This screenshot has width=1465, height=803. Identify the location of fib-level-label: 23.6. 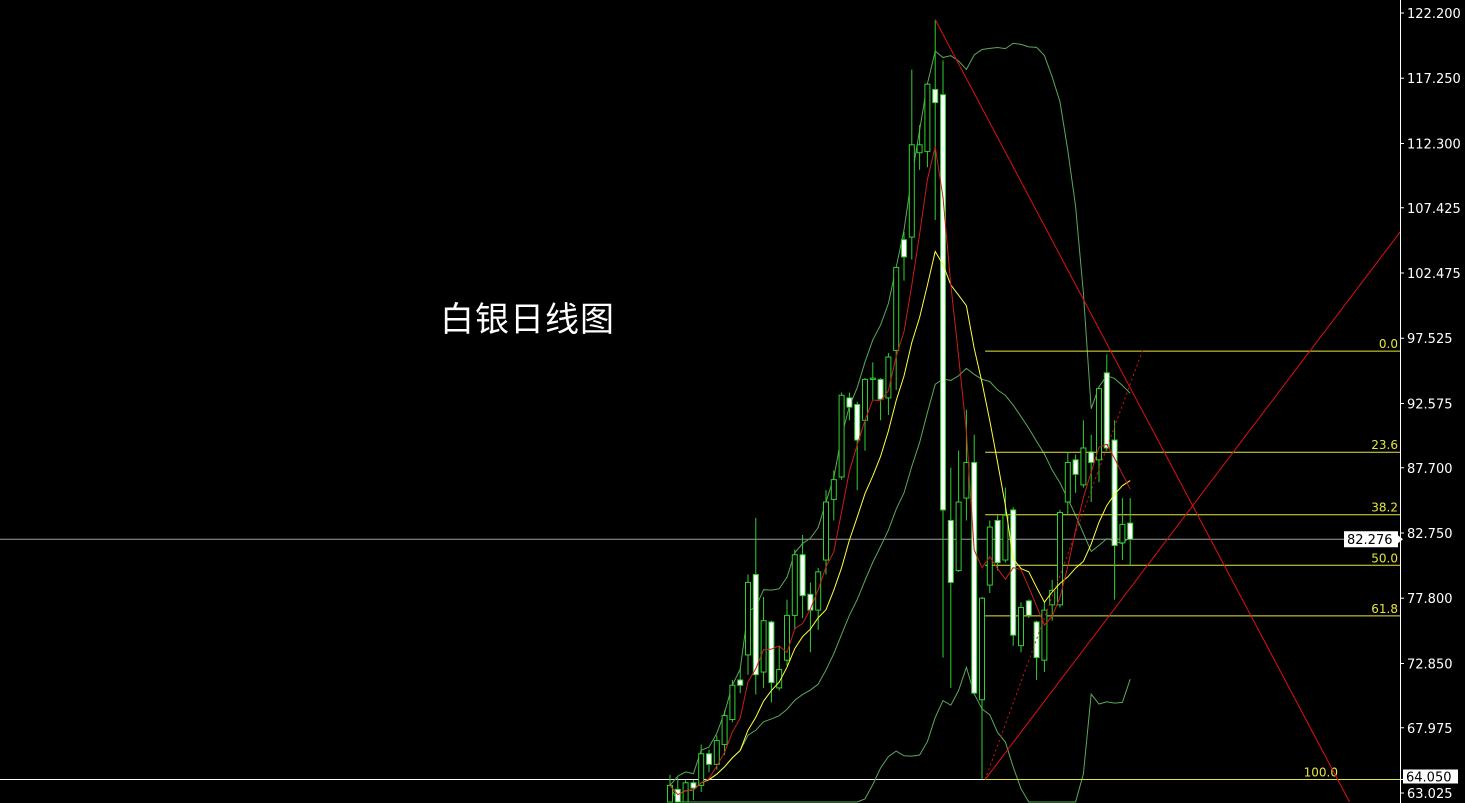
(1384, 445).